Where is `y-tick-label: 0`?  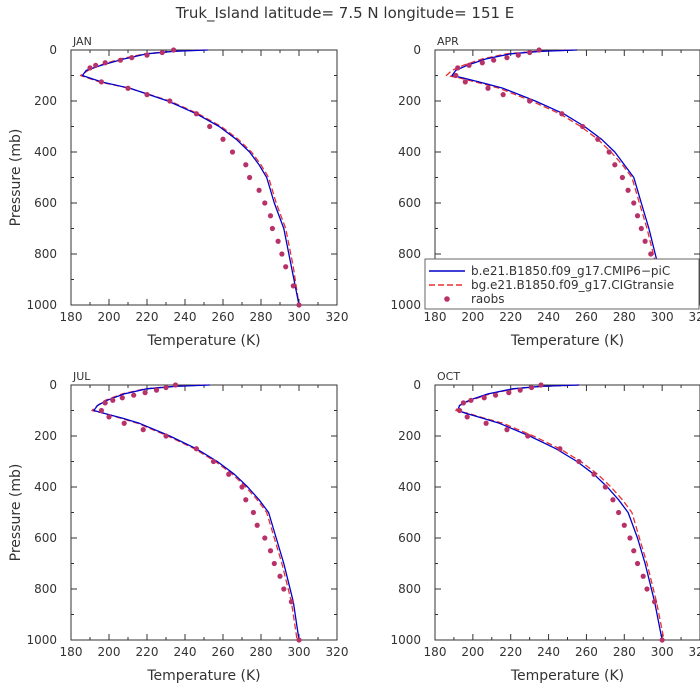
y-tick-label: 0 is located at coordinates (53, 50).